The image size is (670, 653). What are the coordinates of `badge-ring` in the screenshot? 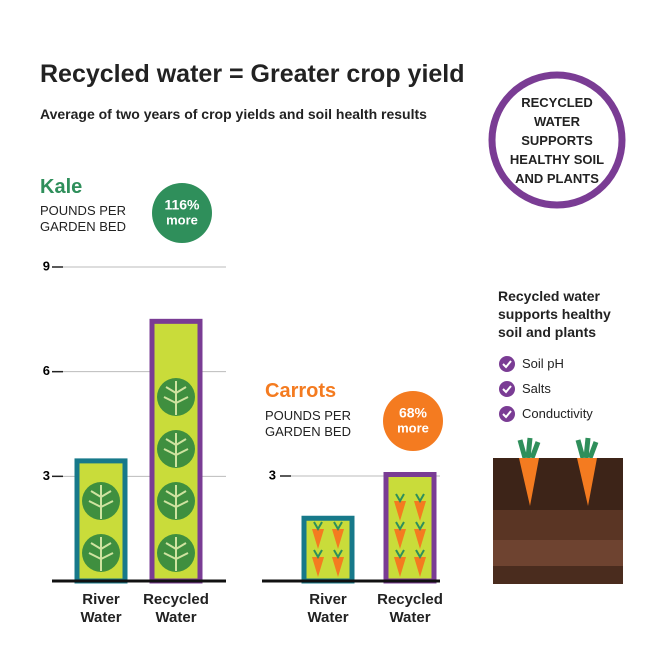 It's located at (557, 140).